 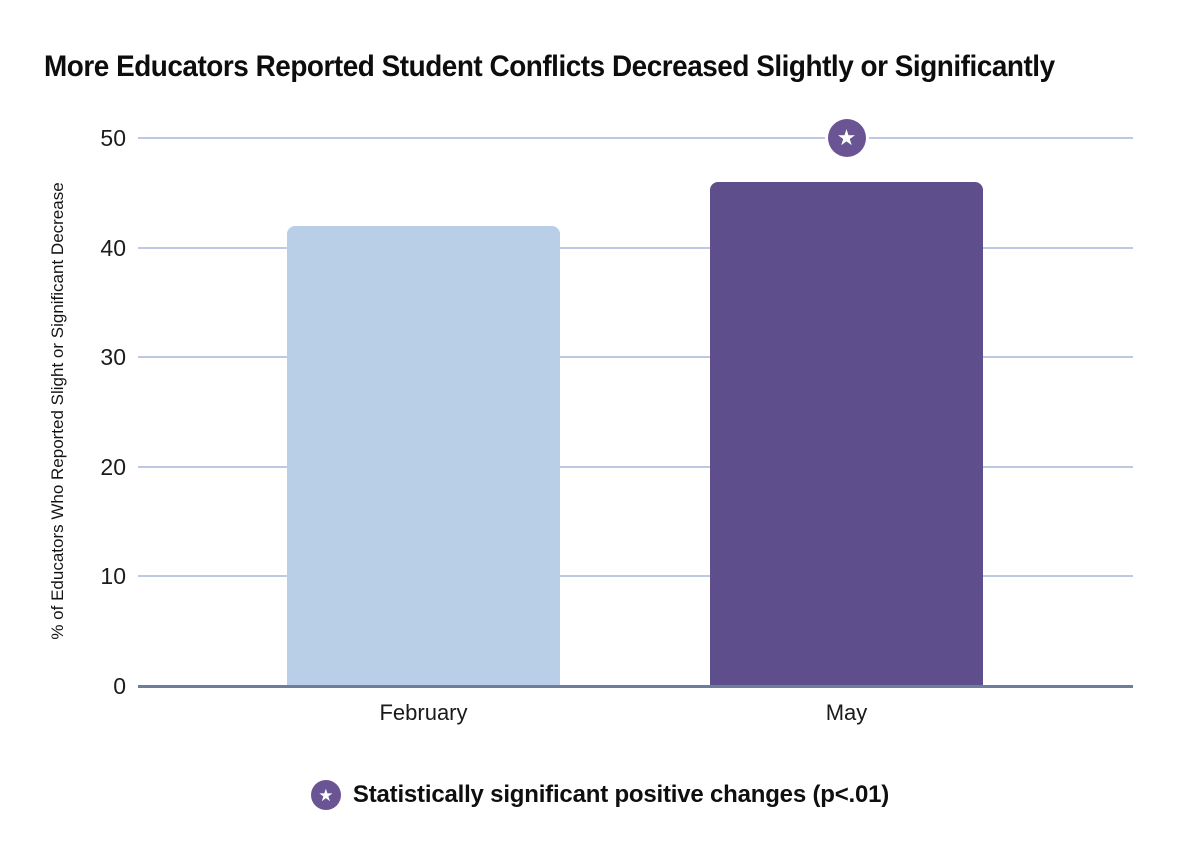 What do you see at coordinates (423, 712) in the screenshot?
I see `x-label-february: February` at bounding box center [423, 712].